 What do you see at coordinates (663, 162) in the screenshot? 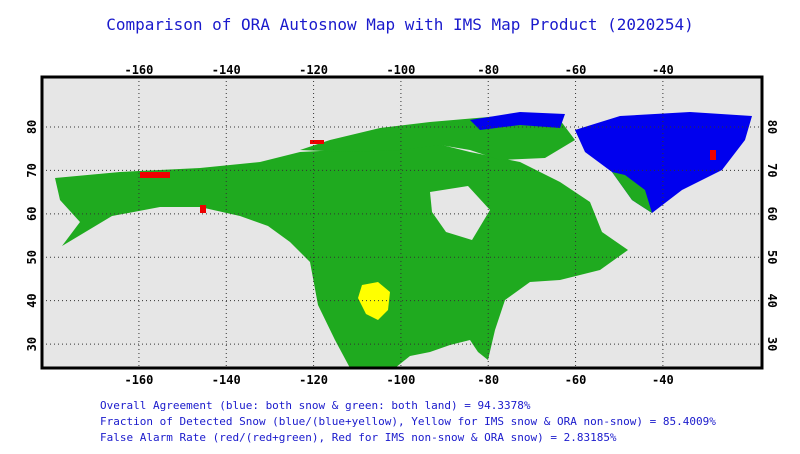
I see `greenland` at bounding box center [663, 162].